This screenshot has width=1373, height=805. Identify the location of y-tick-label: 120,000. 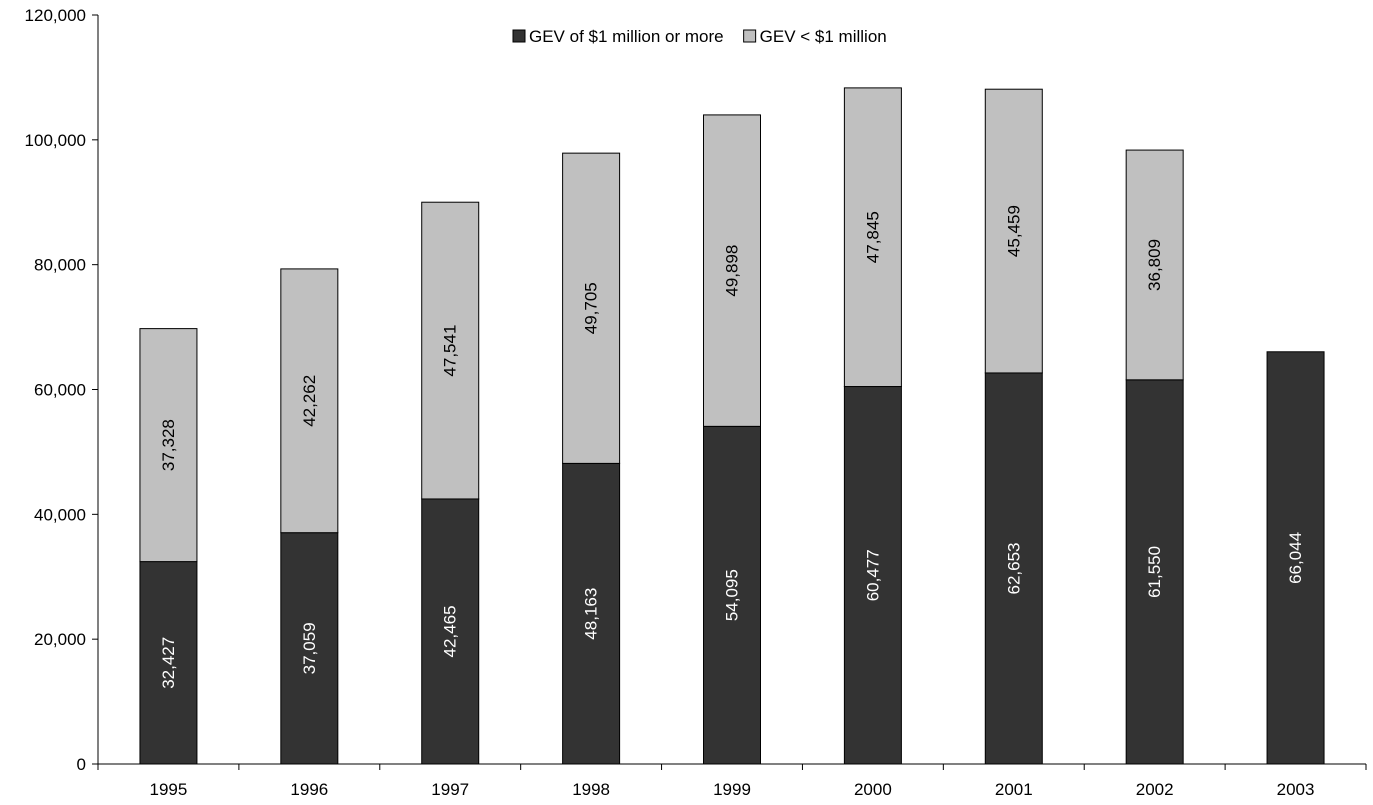
(55, 15).